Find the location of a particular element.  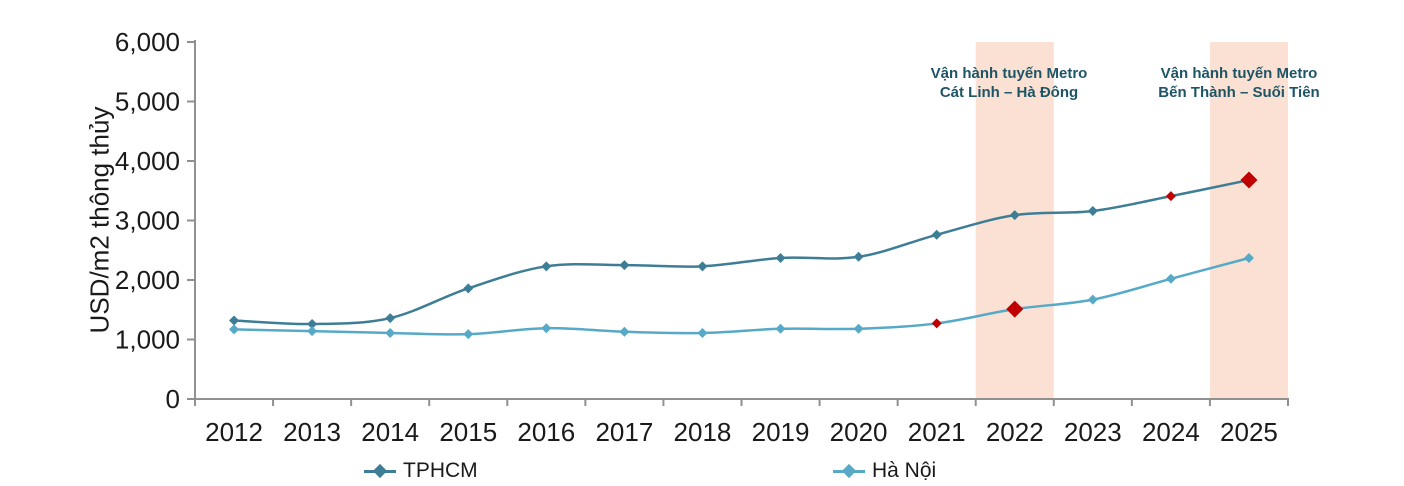

x-tick-label: 2012 is located at coordinates (234, 432).